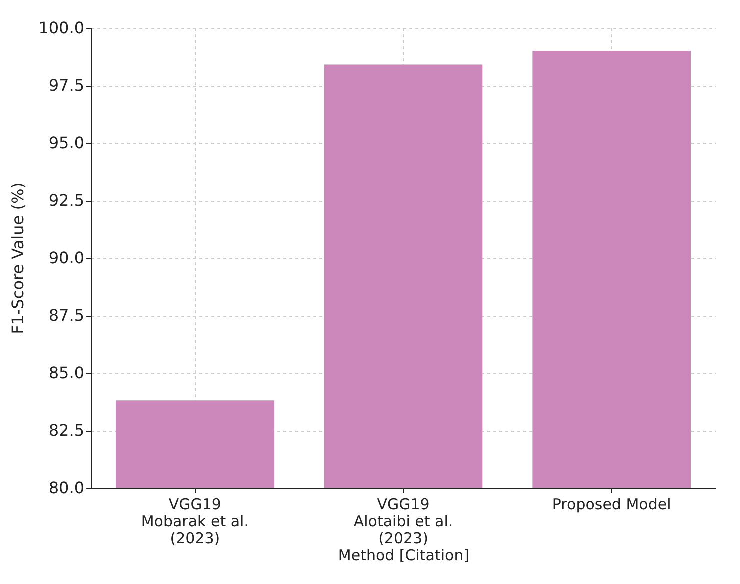  I want to click on y-tick-label: 97.5, so click(66, 85).